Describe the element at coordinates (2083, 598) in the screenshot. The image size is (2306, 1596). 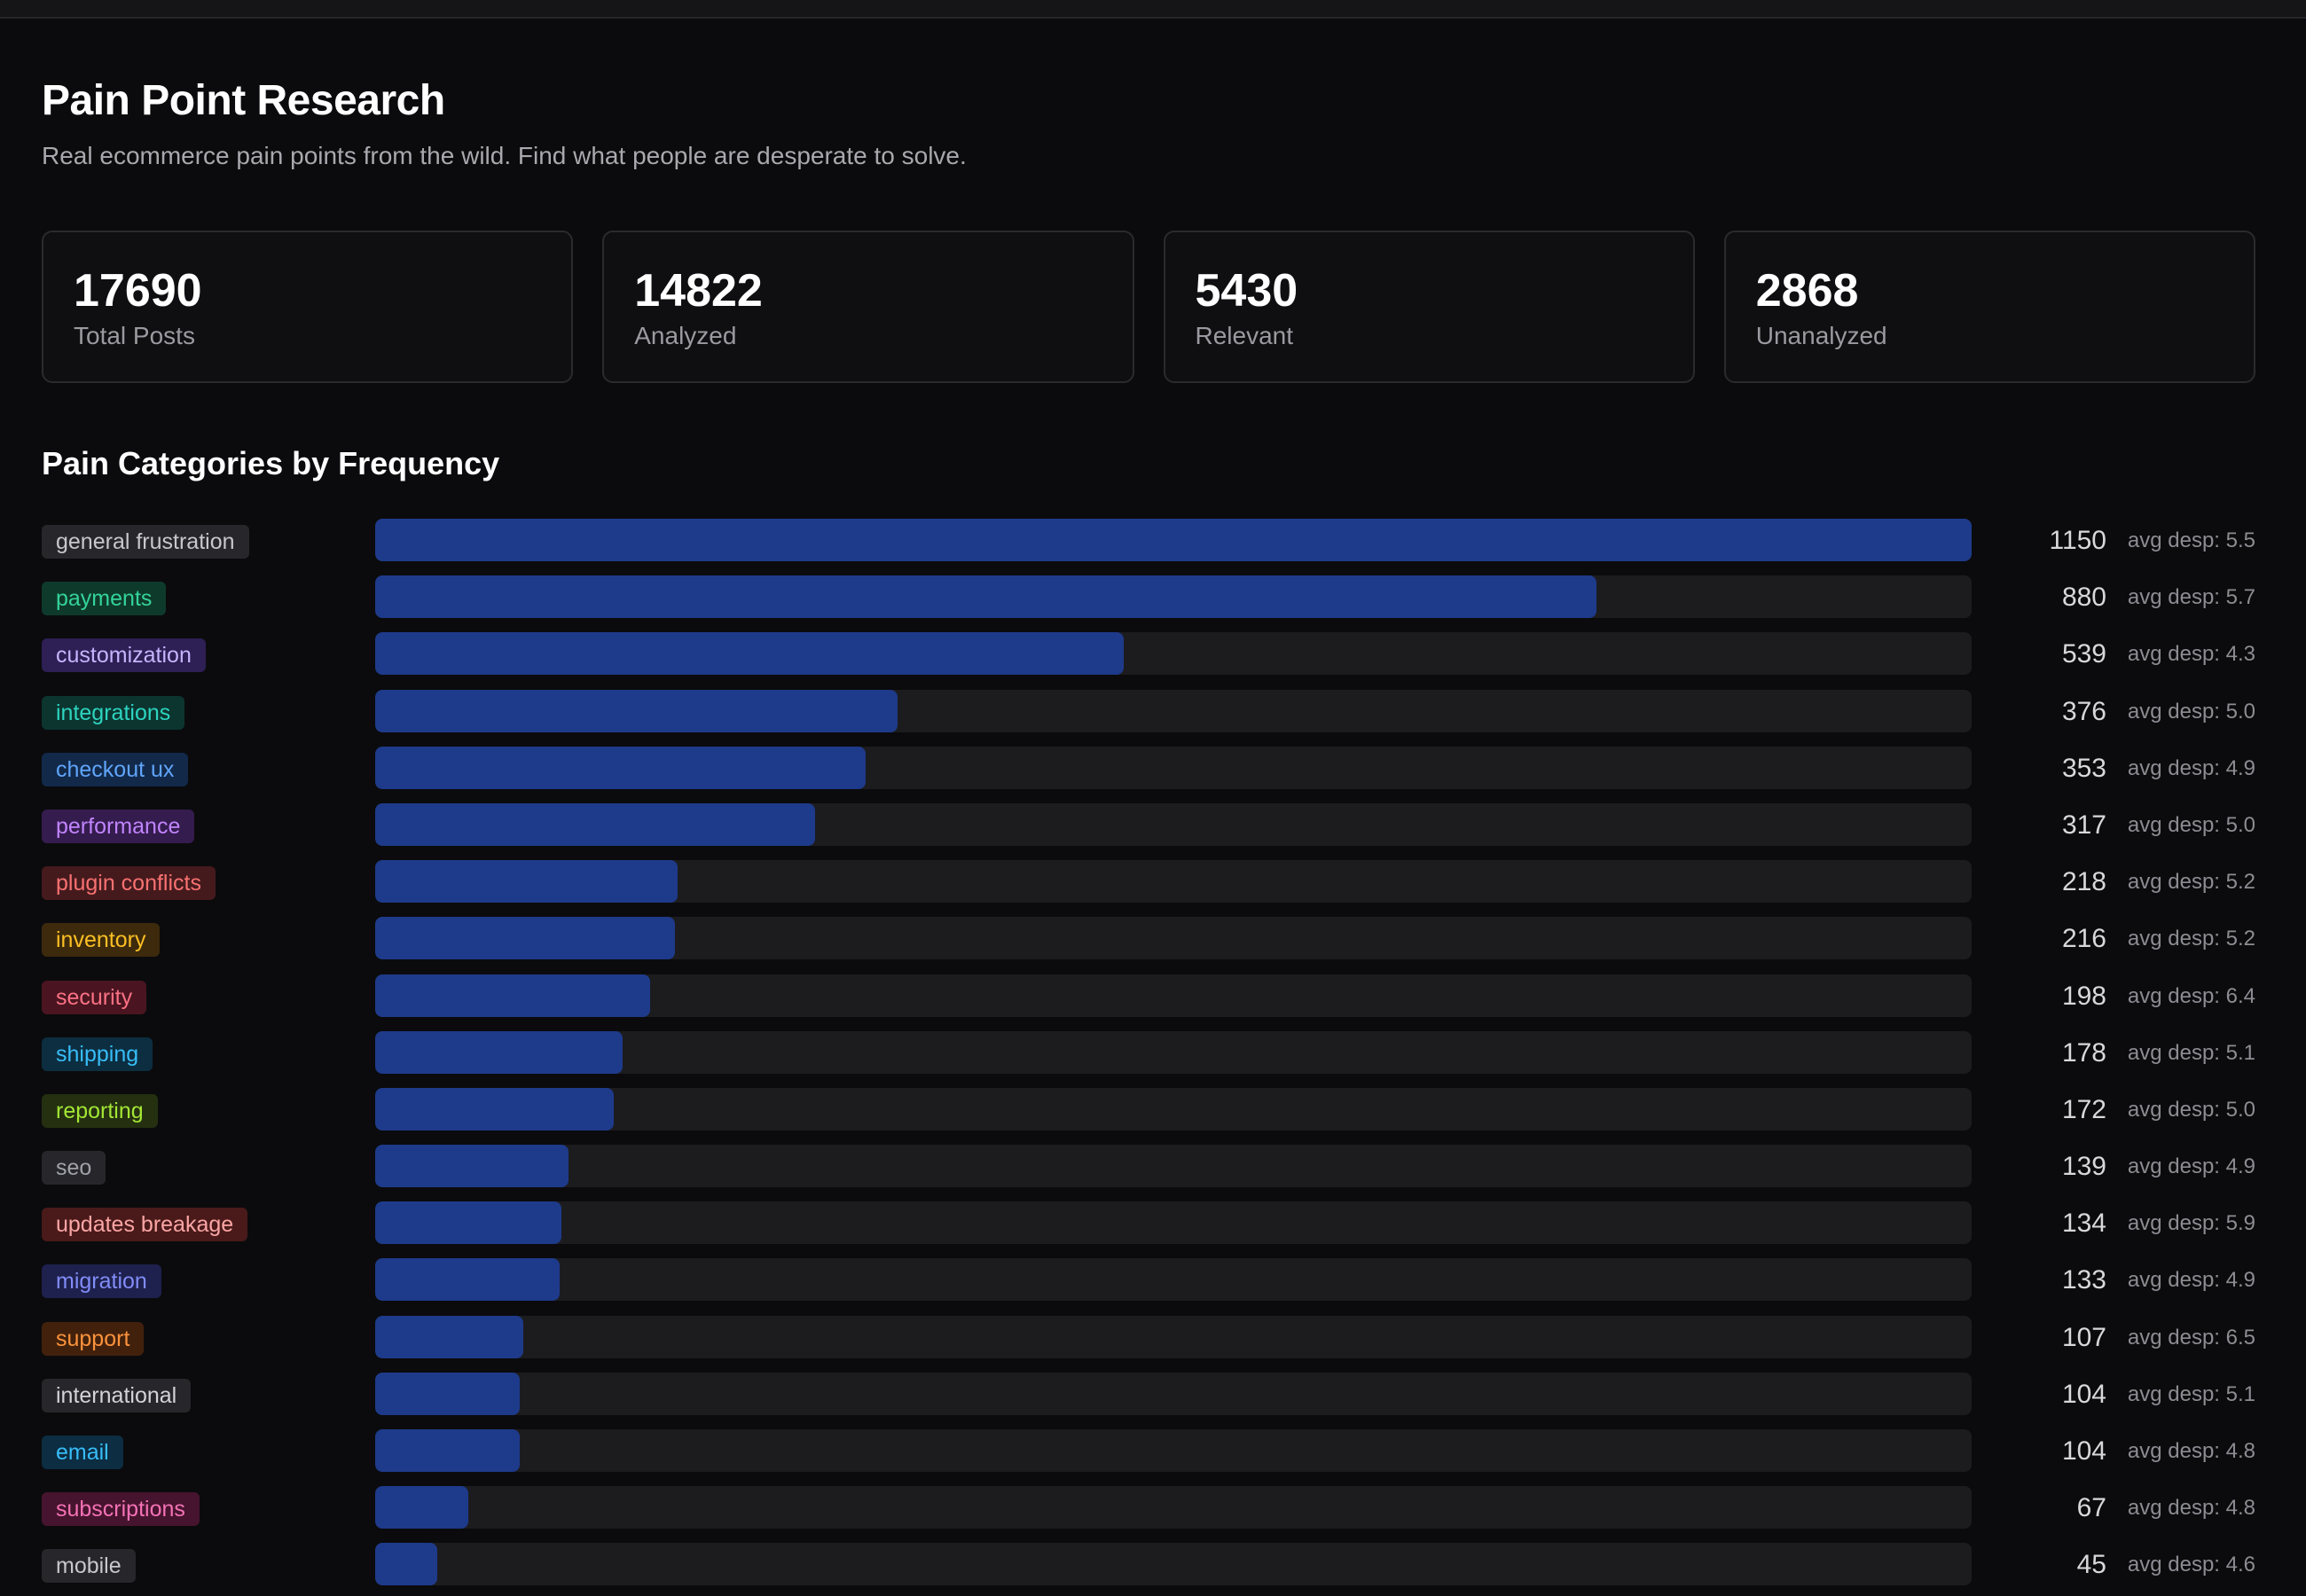
I see `category-count: 880` at that location.